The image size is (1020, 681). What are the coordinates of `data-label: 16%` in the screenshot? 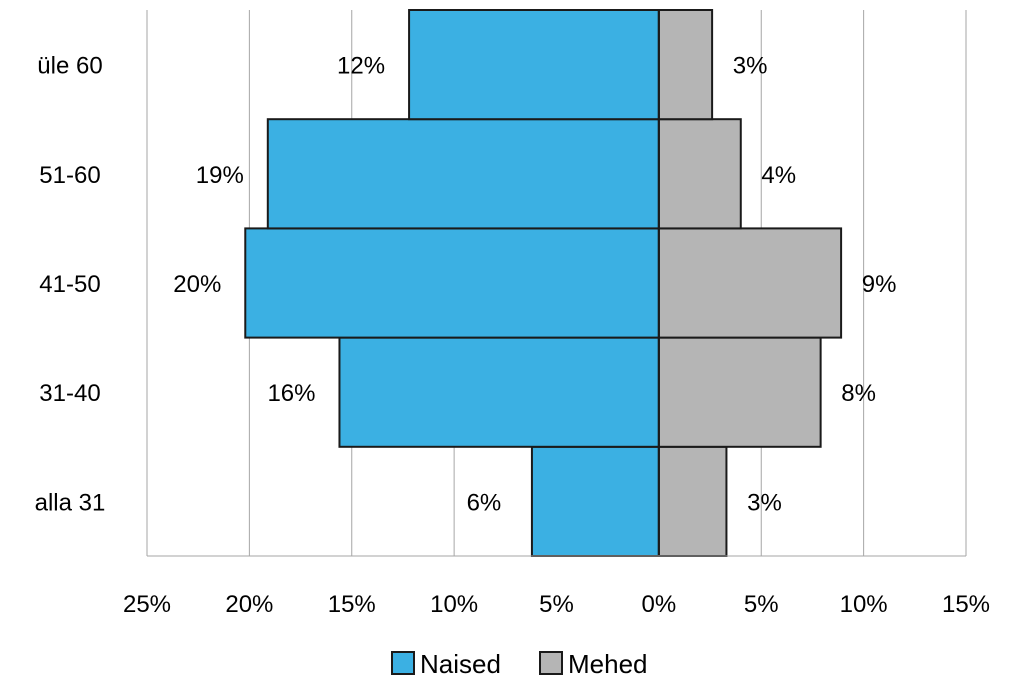 It's located at (291, 393).